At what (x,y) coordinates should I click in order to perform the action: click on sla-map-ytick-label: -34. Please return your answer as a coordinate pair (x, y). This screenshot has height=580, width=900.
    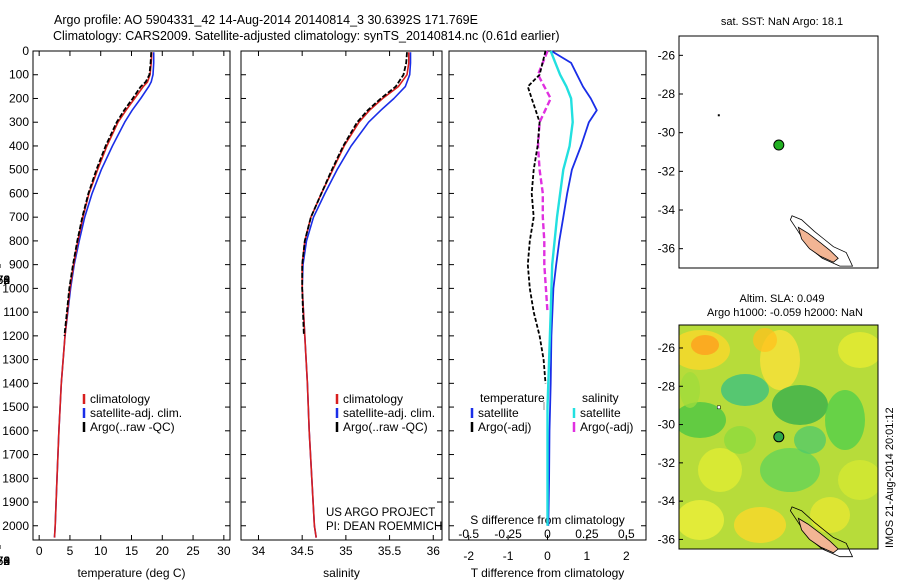
    Looking at the image, I should click on (667, 501).